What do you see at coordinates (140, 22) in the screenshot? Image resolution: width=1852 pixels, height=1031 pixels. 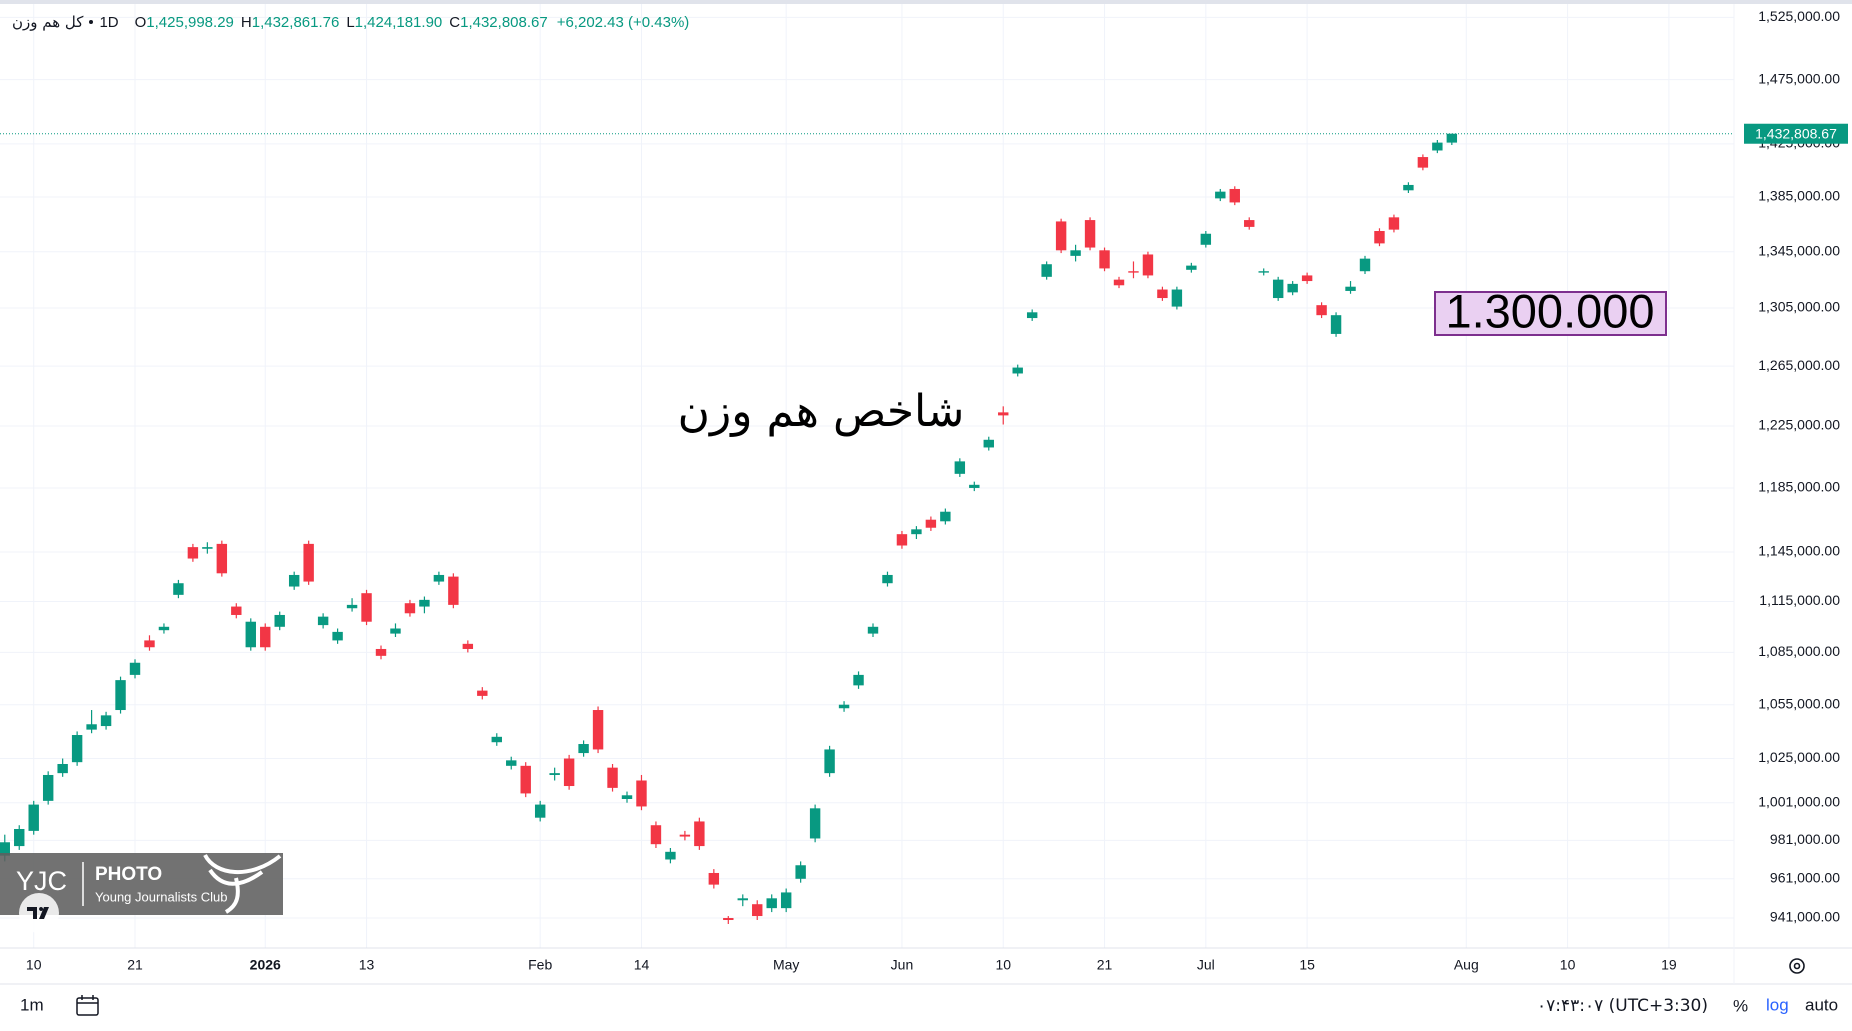 I see `ohlc-key: O` at bounding box center [140, 22].